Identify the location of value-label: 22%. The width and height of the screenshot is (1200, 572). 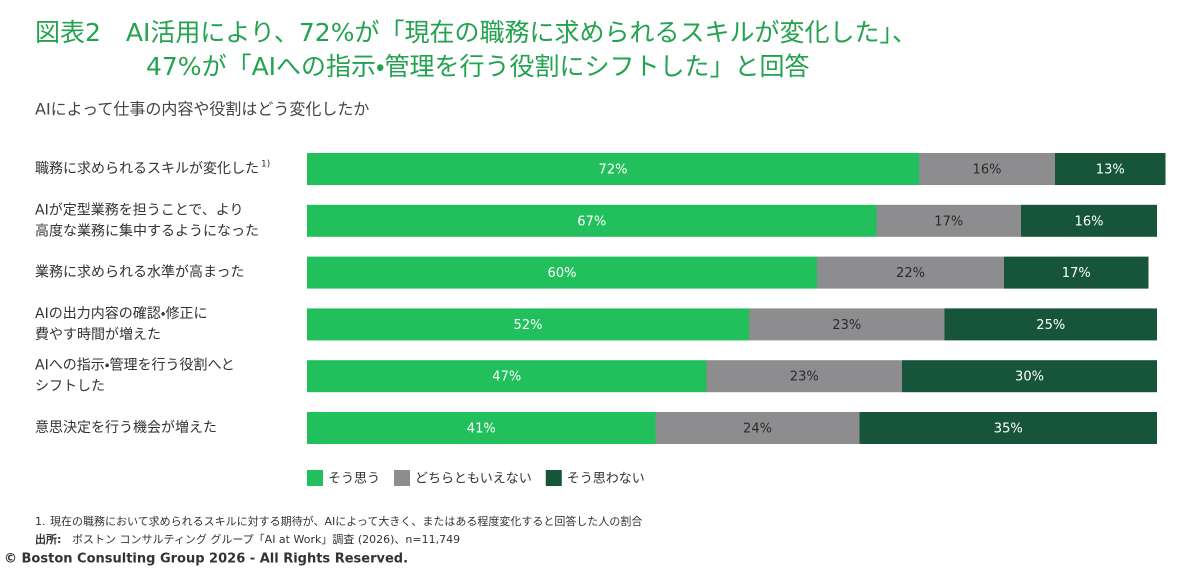
(910, 273).